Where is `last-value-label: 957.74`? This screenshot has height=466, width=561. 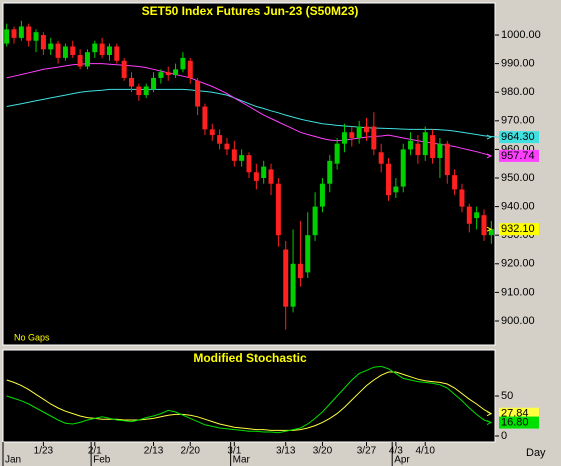 last-value-label: 957.74 is located at coordinates (518, 156).